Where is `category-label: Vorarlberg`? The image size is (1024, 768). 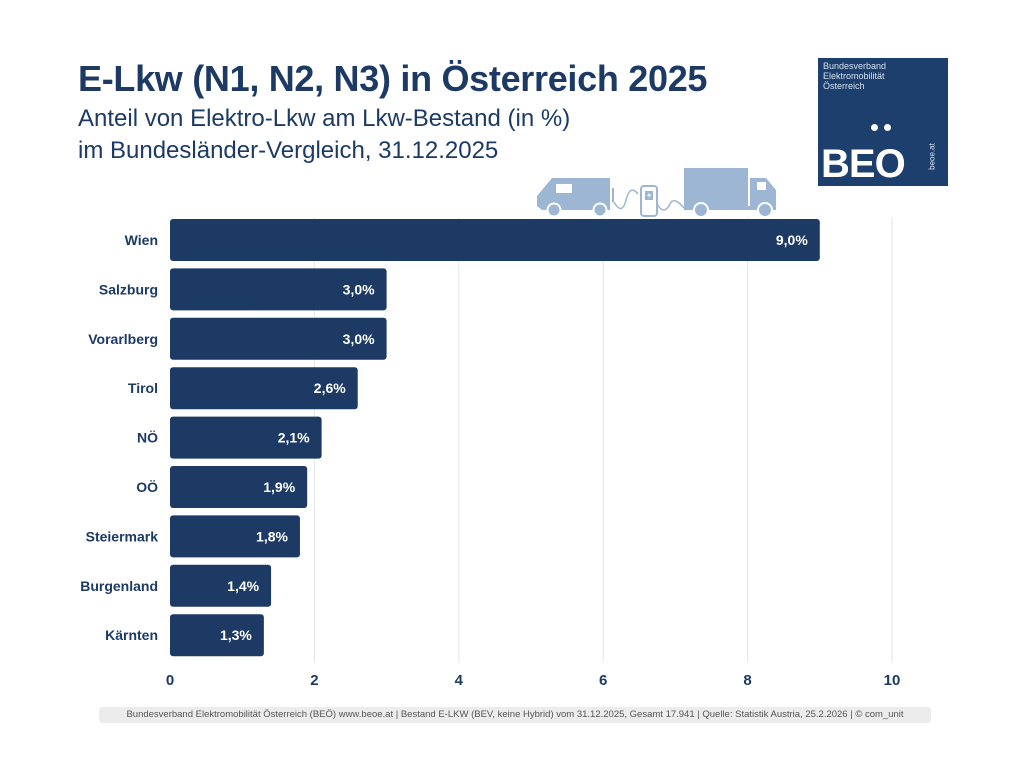 category-label: Vorarlberg is located at coordinates (123, 339).